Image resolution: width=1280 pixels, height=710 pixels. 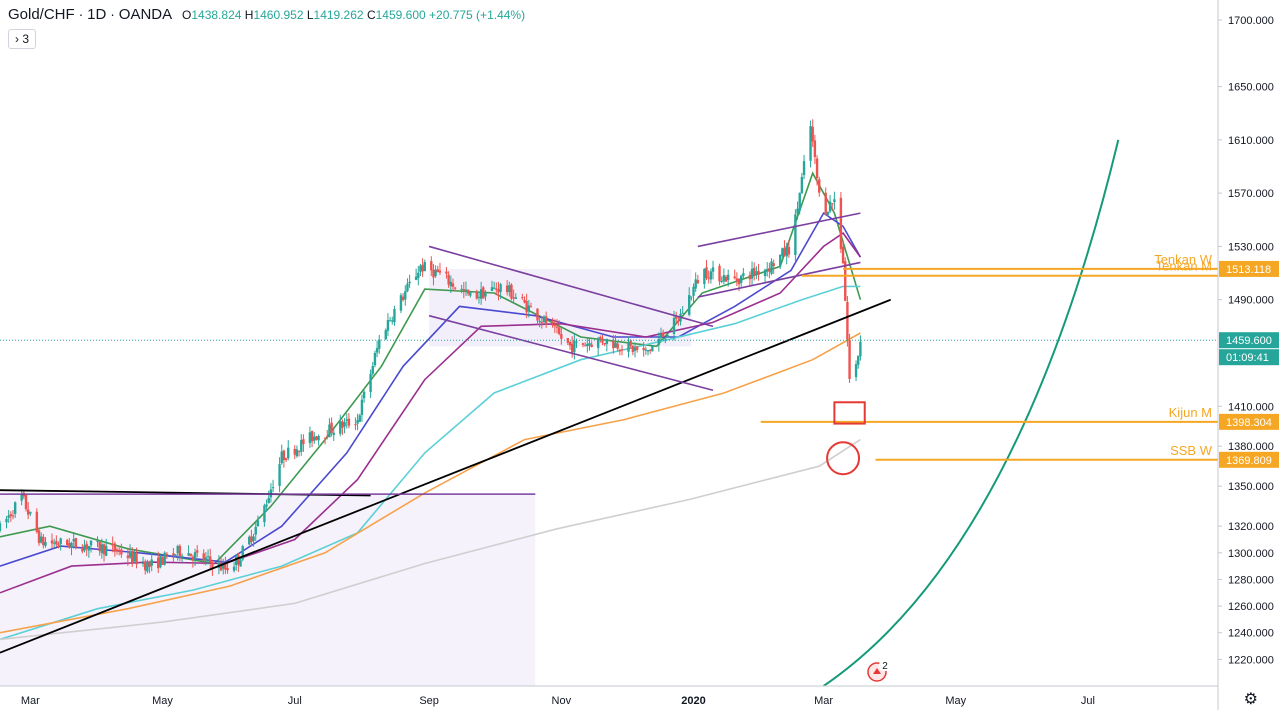 I want to click on interval-label: 1D, so click(x=97, y=14).